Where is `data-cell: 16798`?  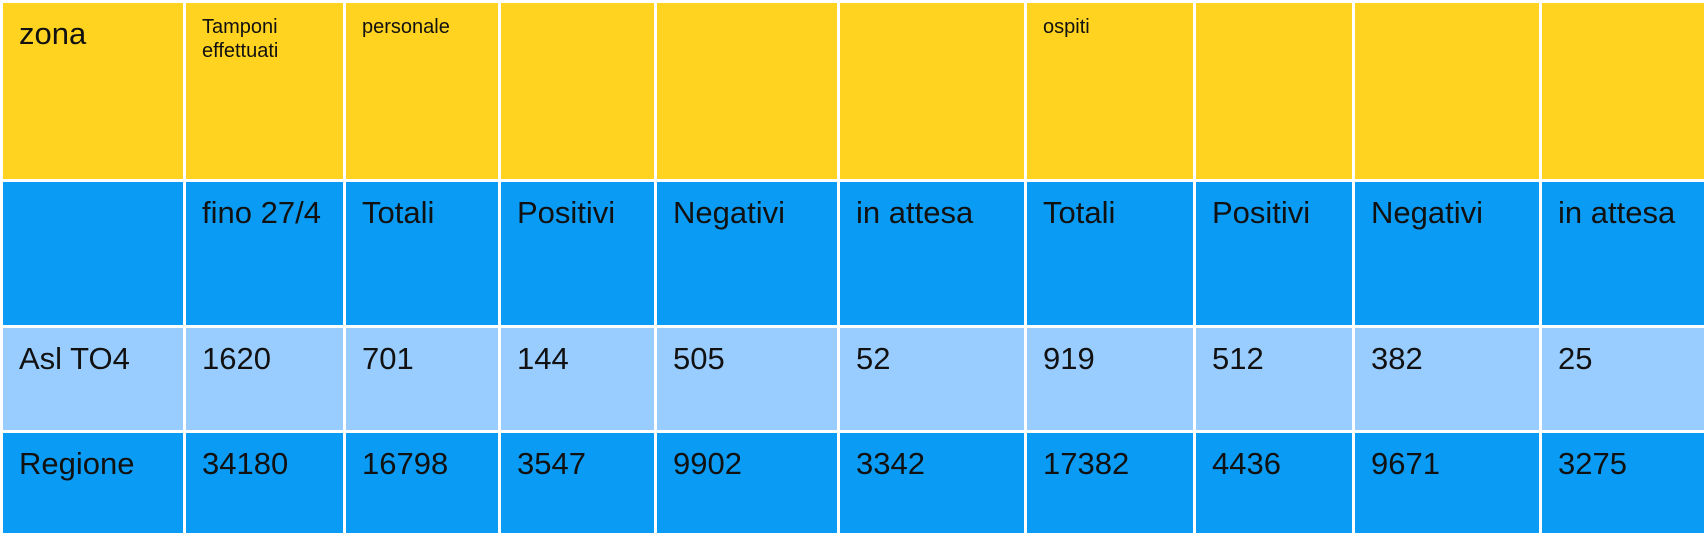
data-cell: 16798 is located at coordinates (422, 483).